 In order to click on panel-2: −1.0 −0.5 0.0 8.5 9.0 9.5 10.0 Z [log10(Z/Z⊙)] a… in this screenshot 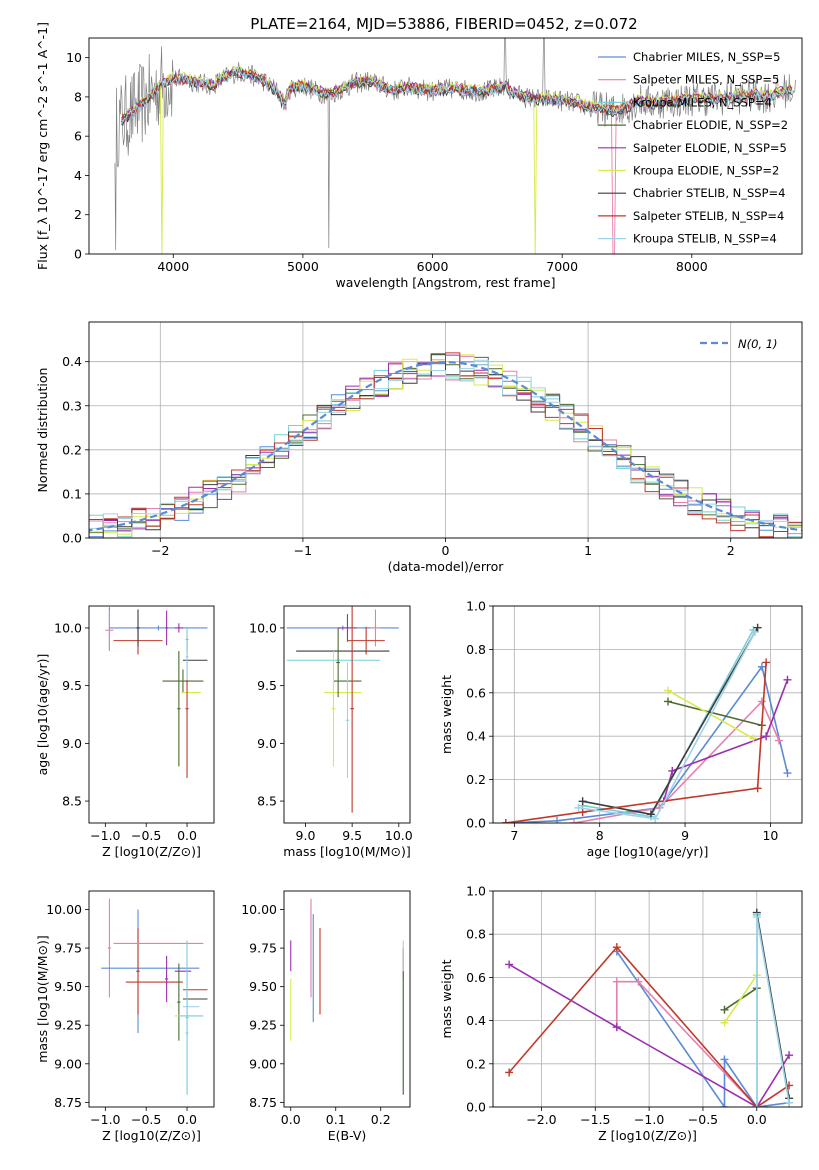, I will do `click(125, 732)`.